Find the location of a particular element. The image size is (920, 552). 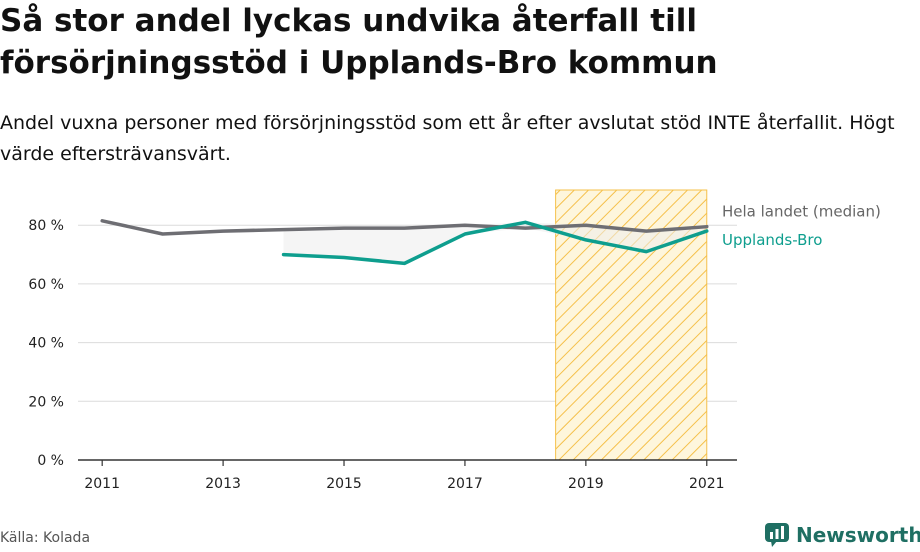

chart-bubble-icon is located at coordinates (777, 535).